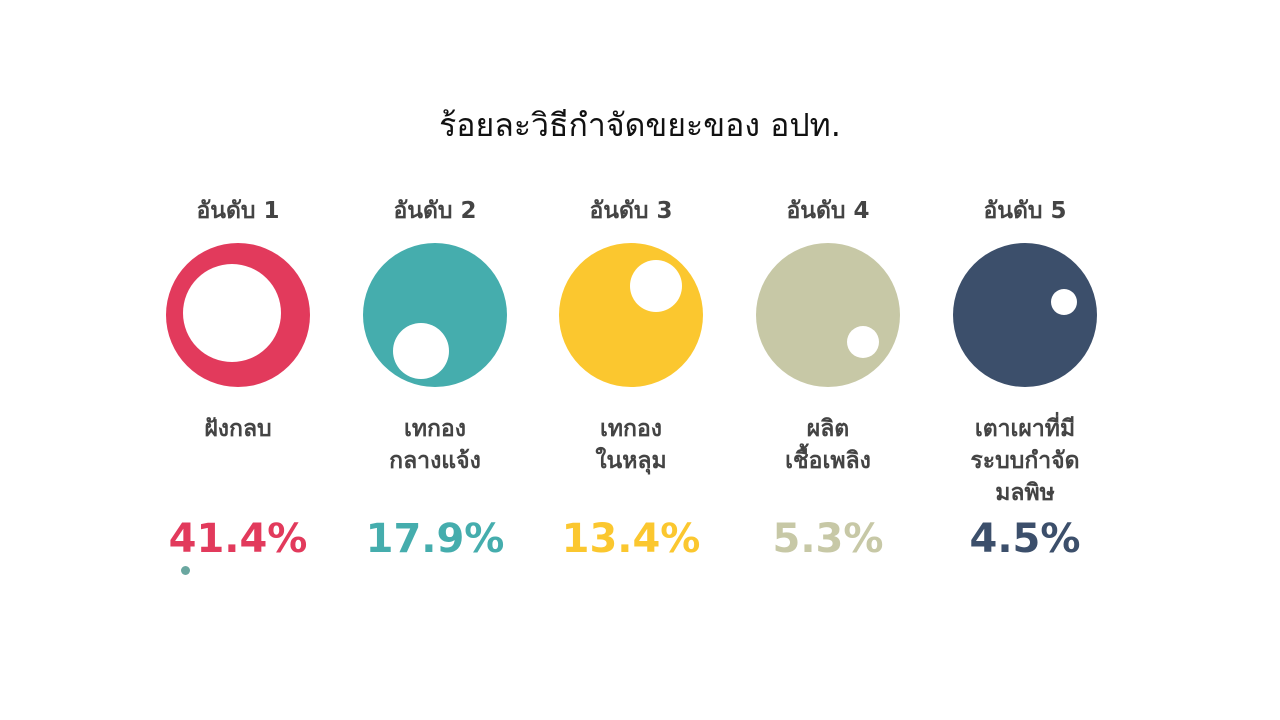 This screenshot has width=1280, height=720. I want to click on category-label-5: เตาเผาที่มี ระบบกำจัด มลพิษ, so click(1025, 461).